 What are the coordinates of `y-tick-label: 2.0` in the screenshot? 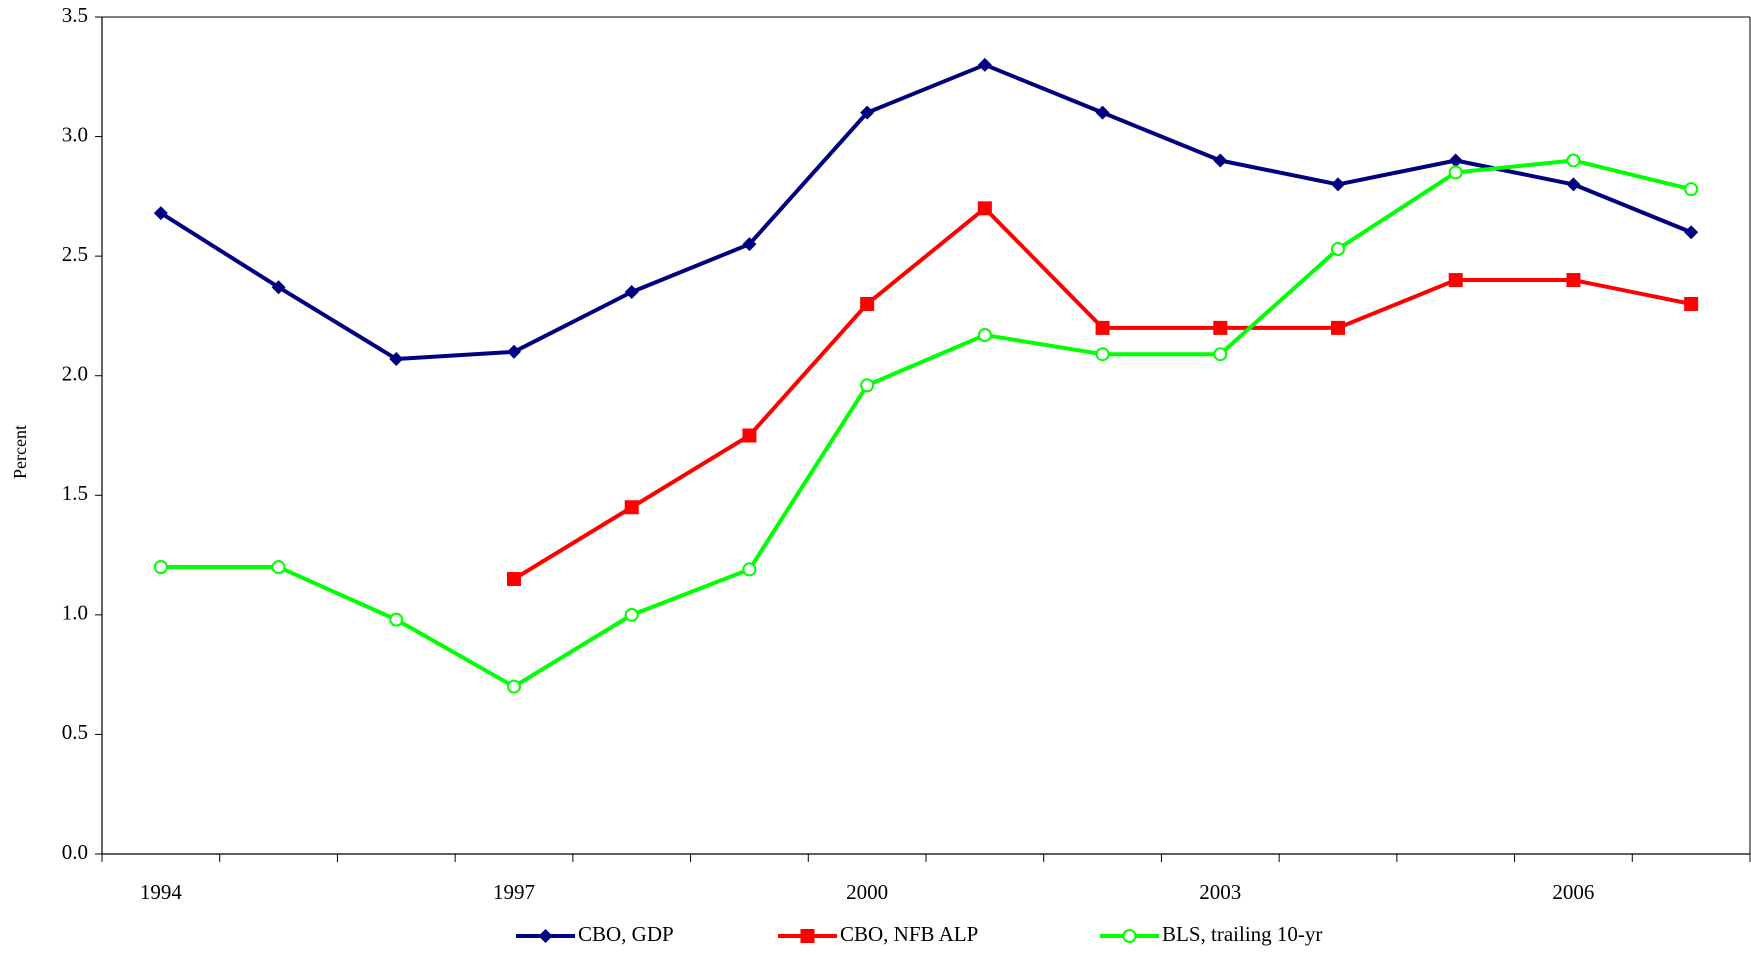 It's located at (75, 374).